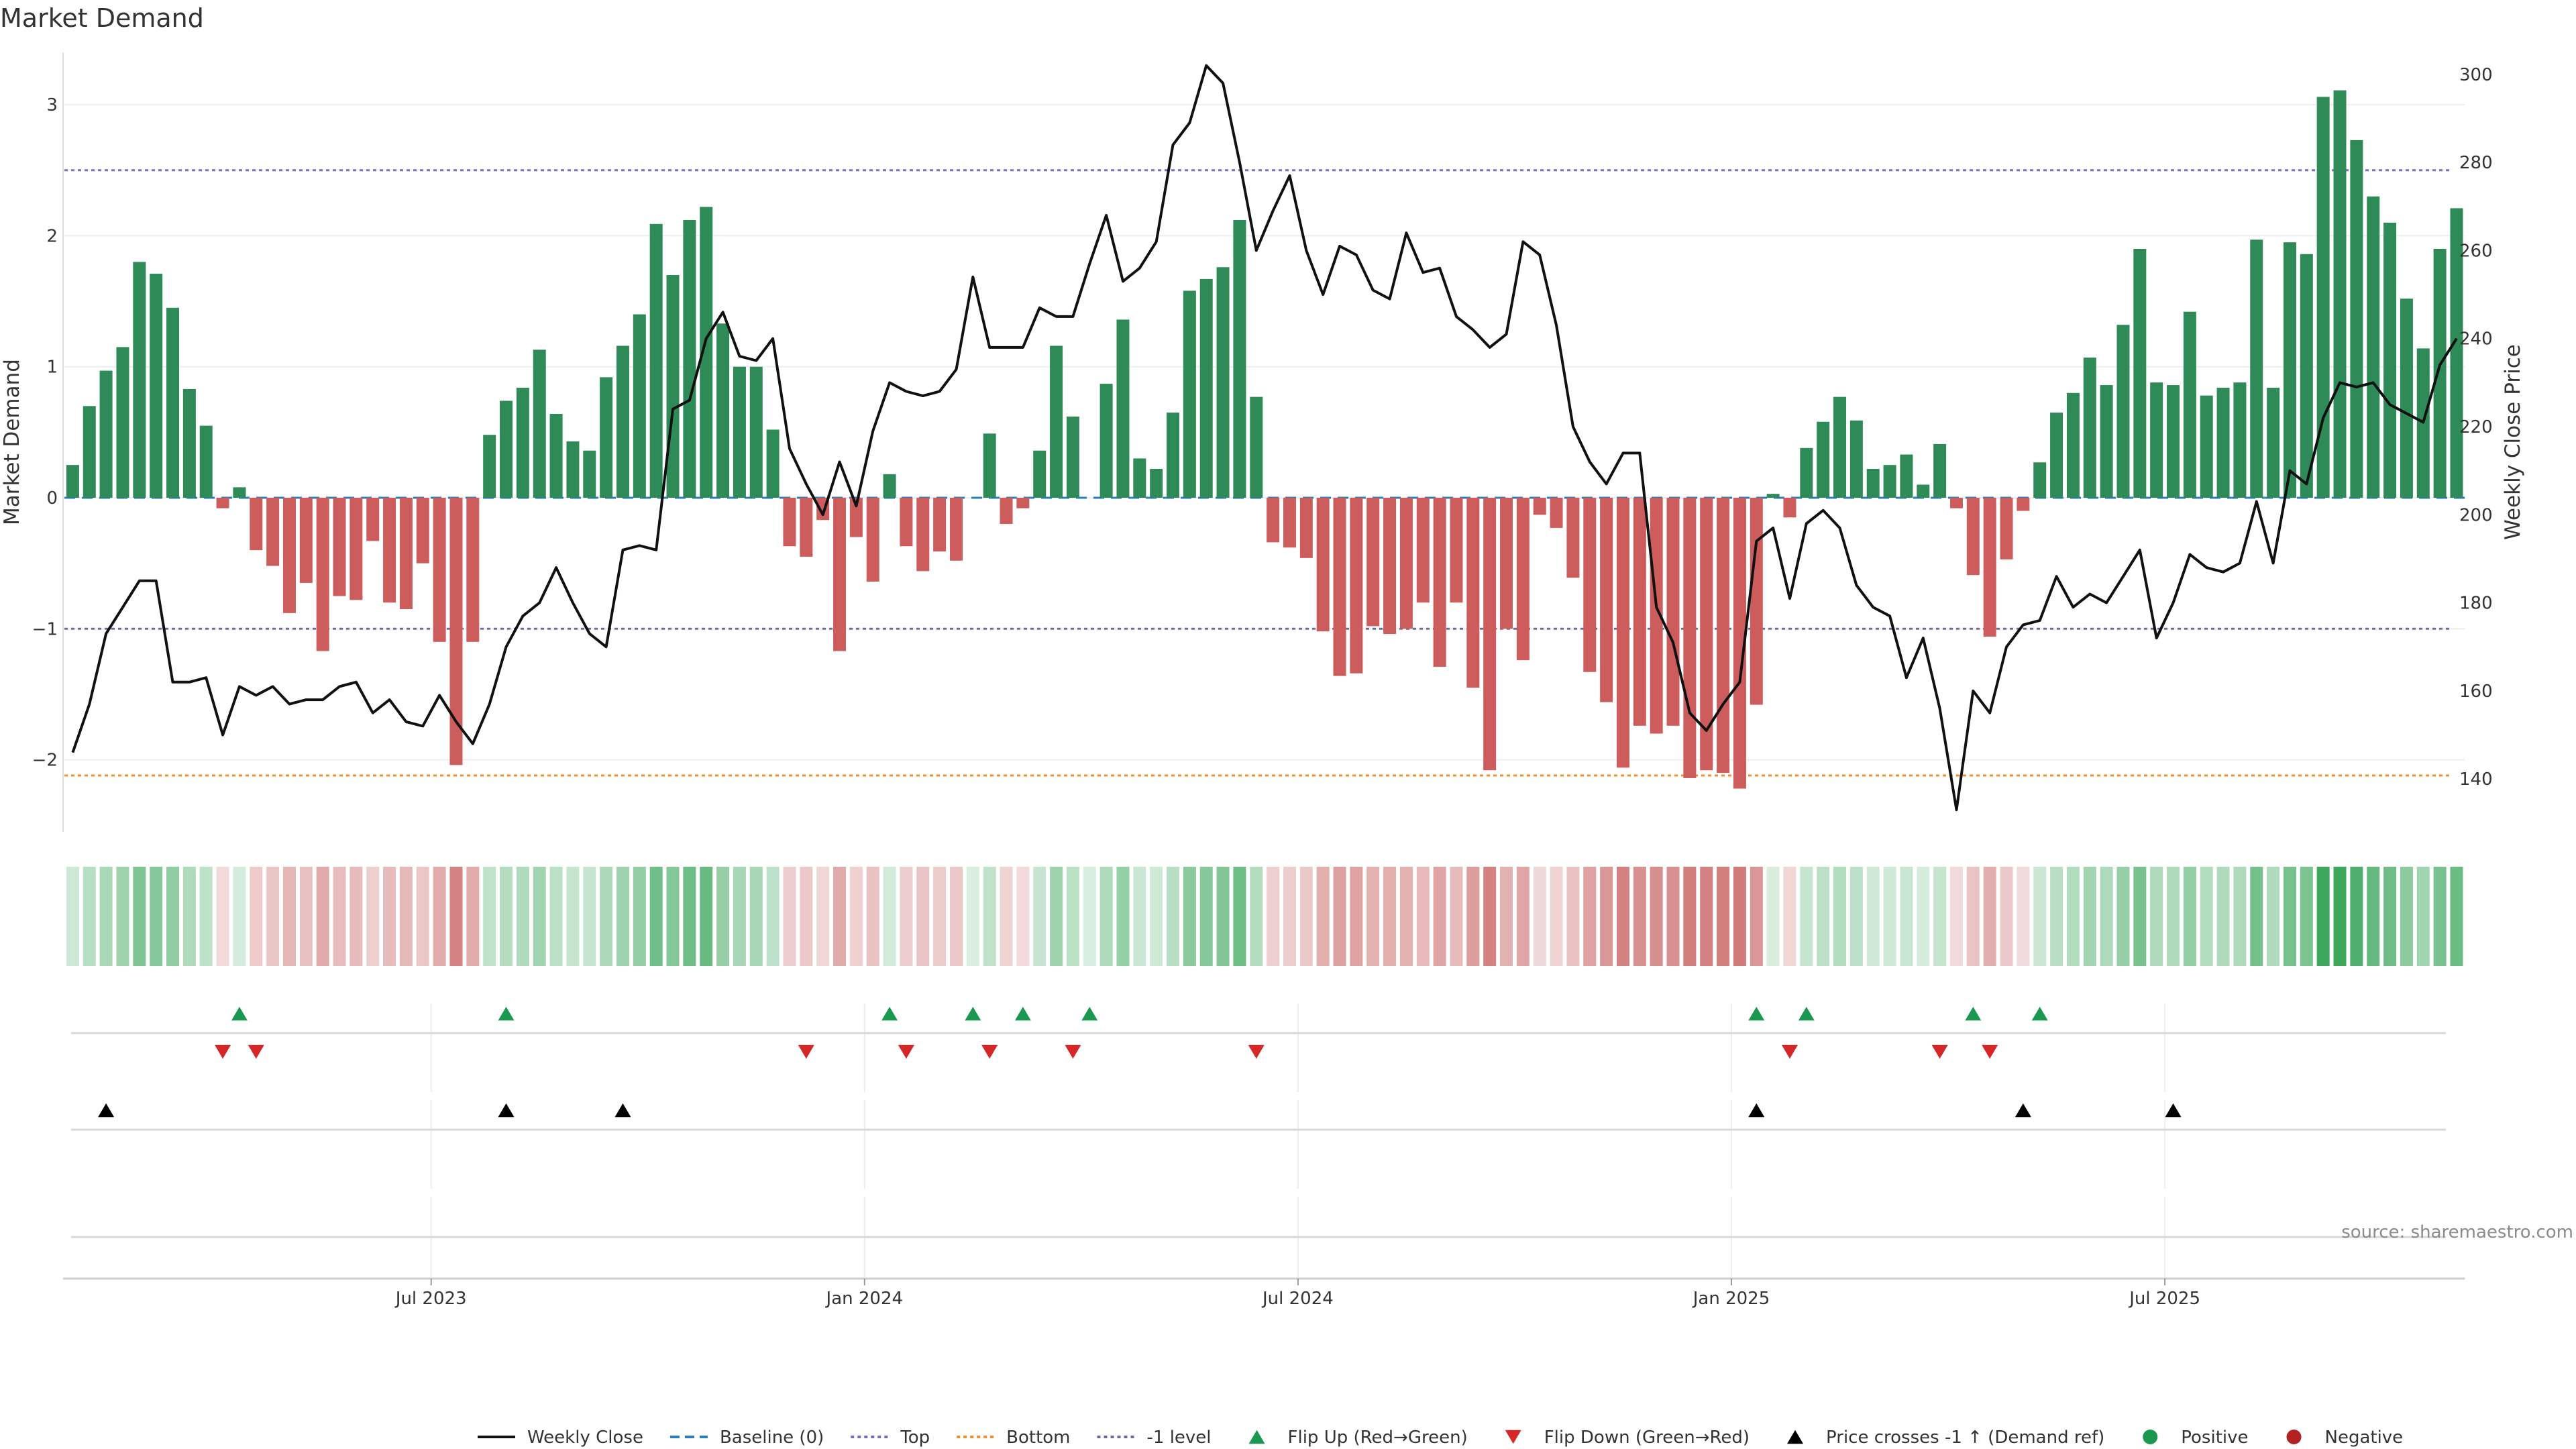 This screenshot has height=1449, width=2576. I want to click on left-tick-label-4: 2, so click(52, 236).